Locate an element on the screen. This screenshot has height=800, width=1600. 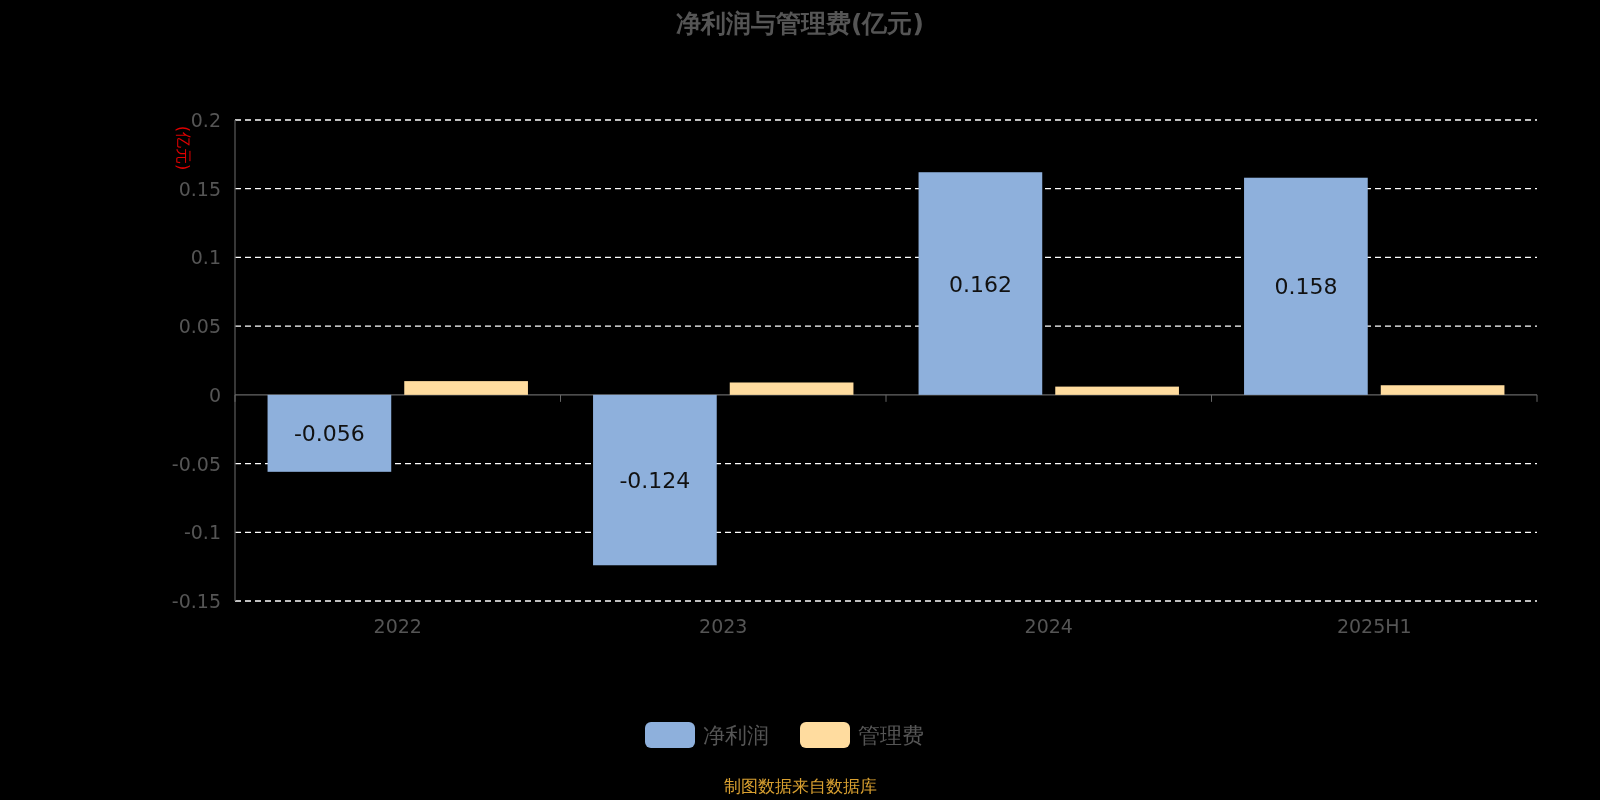
chart-title: 净利润与管理费(亿元) is located at coordinates (800, 23).